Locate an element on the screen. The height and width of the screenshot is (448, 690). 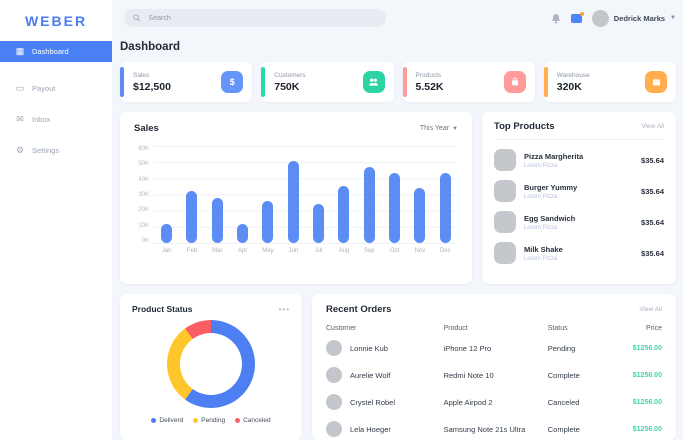
y-axis: 60K 50K 40K 30K 20K 10K 0K is located at coordinates (144, 195).